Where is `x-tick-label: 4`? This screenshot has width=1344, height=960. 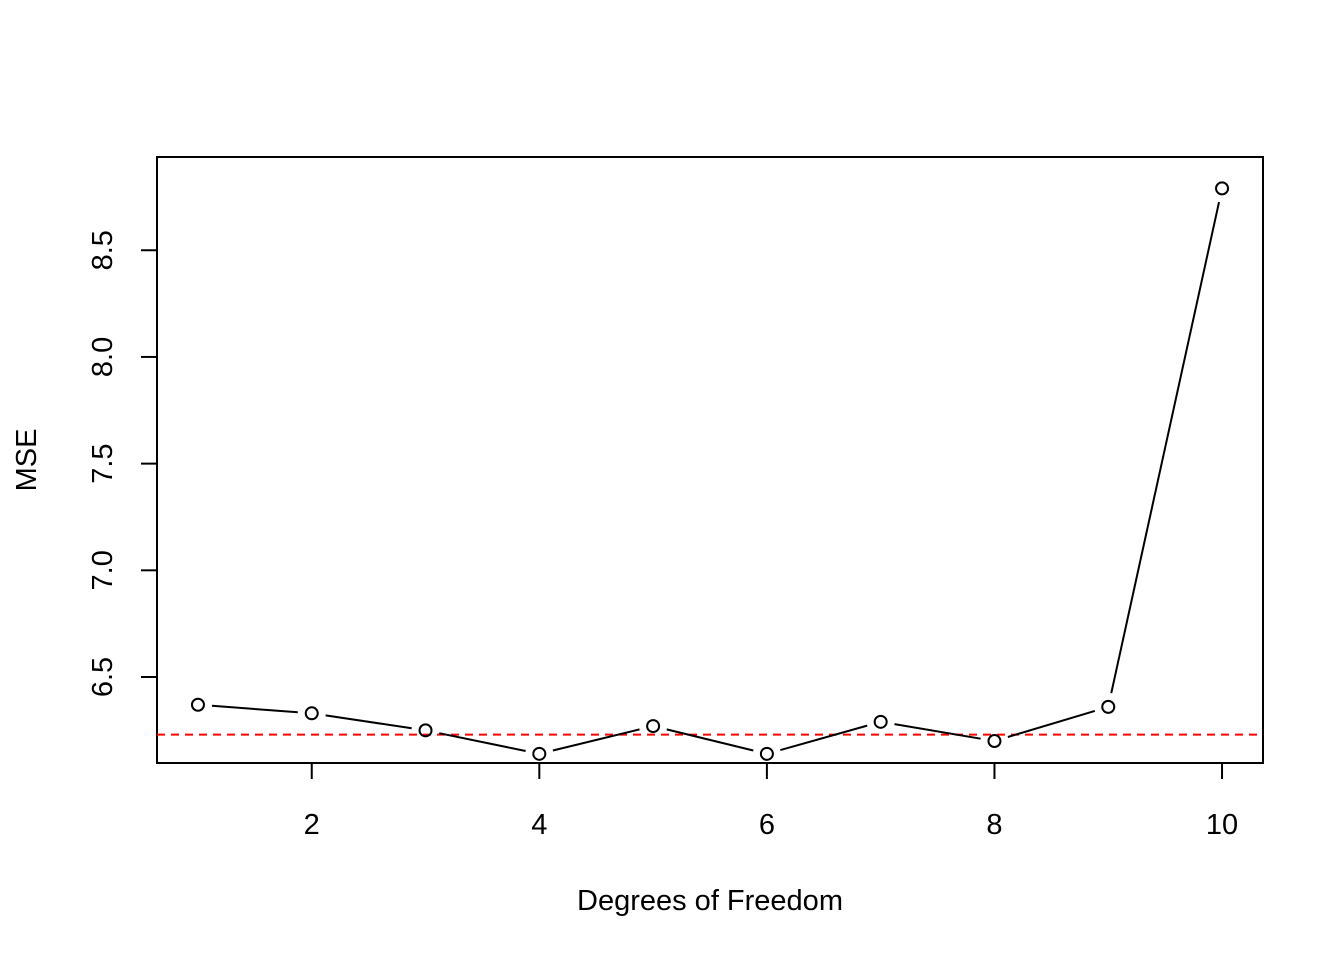 x-tick-label: 4 is located at coordinates (539, 825).